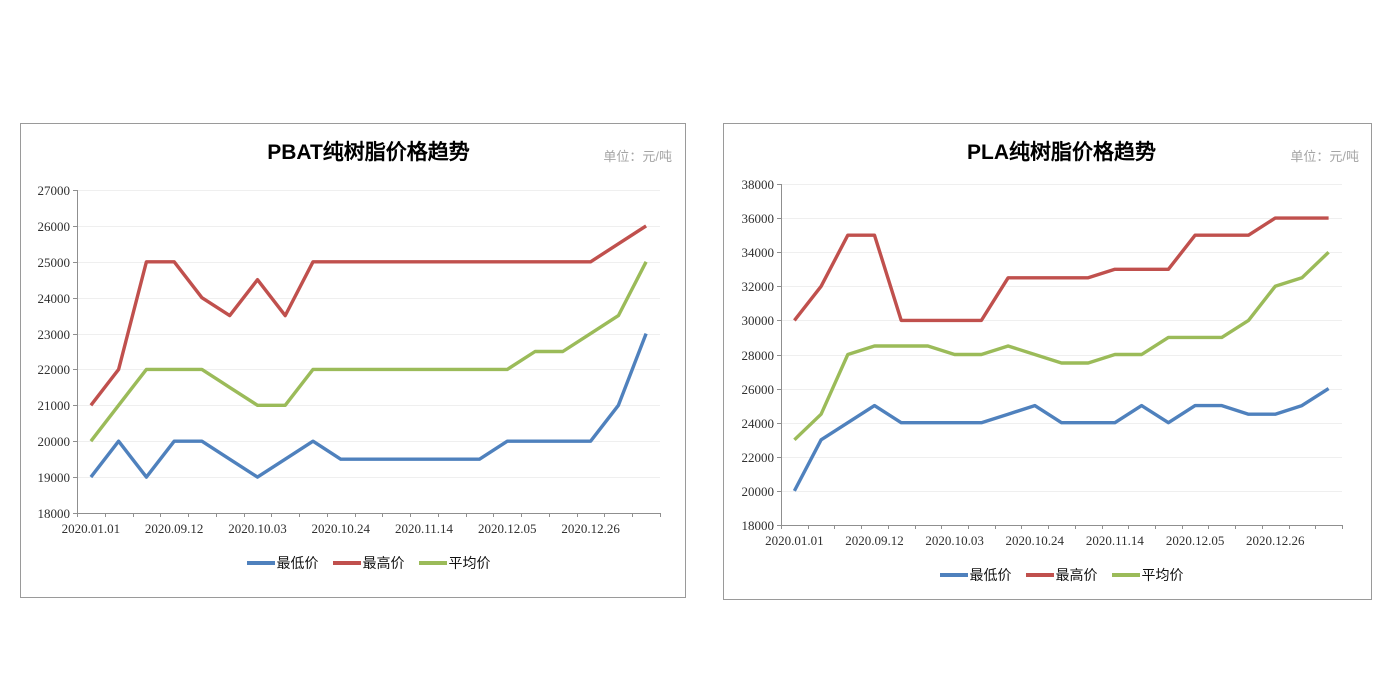  I want to click on y-axis-label: 27000, so click(54, 190).